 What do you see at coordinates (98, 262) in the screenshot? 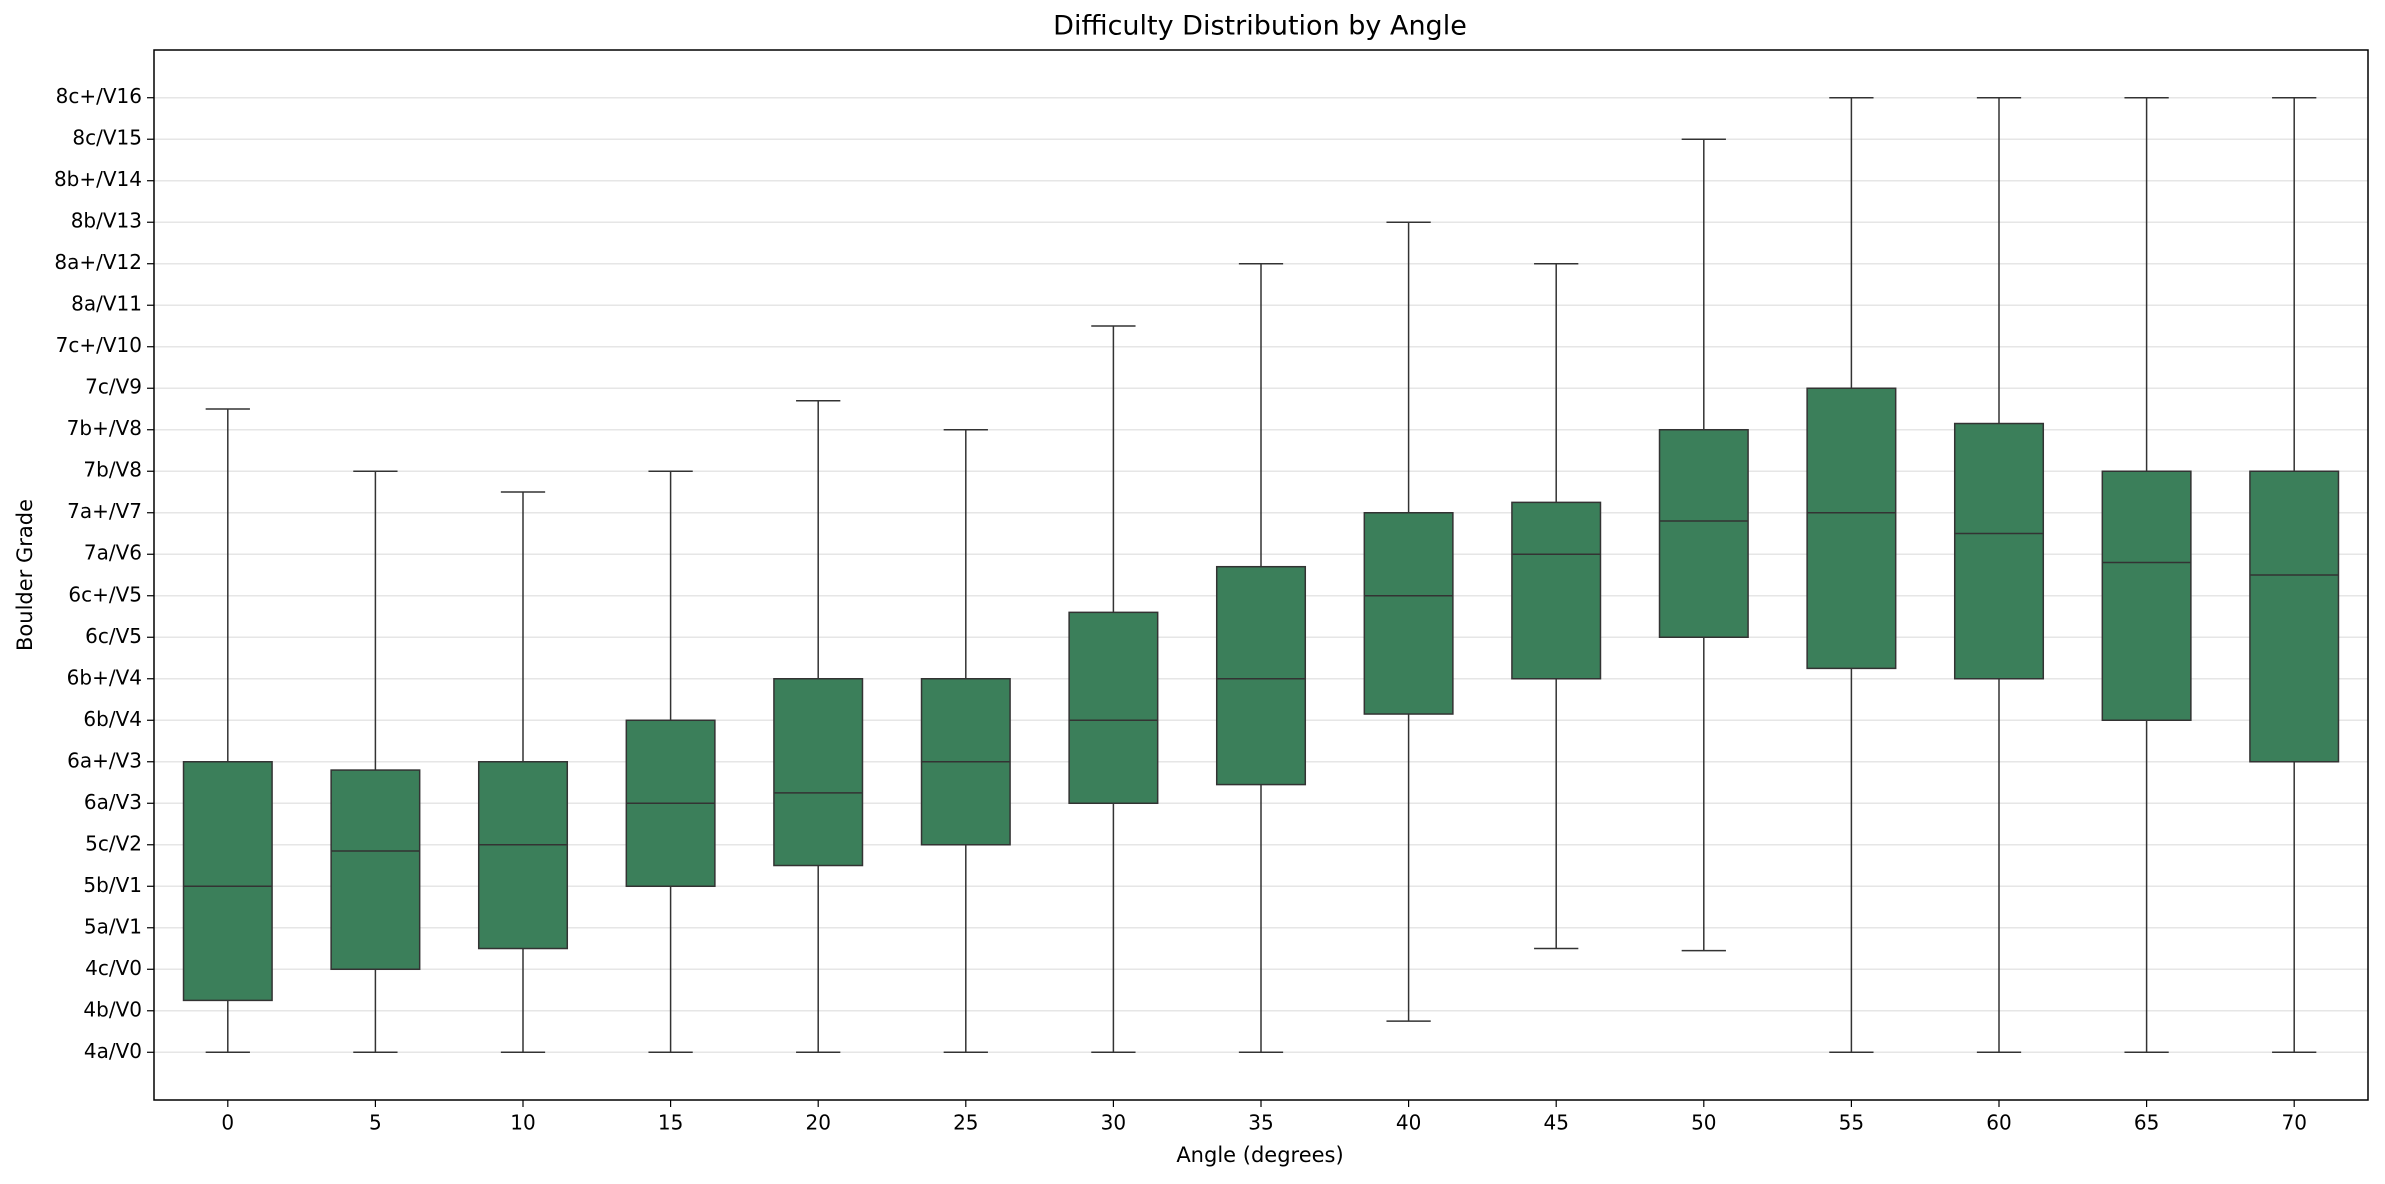
I see `y-tick-label: 8a+/V12` at bounding box center [98, 262].